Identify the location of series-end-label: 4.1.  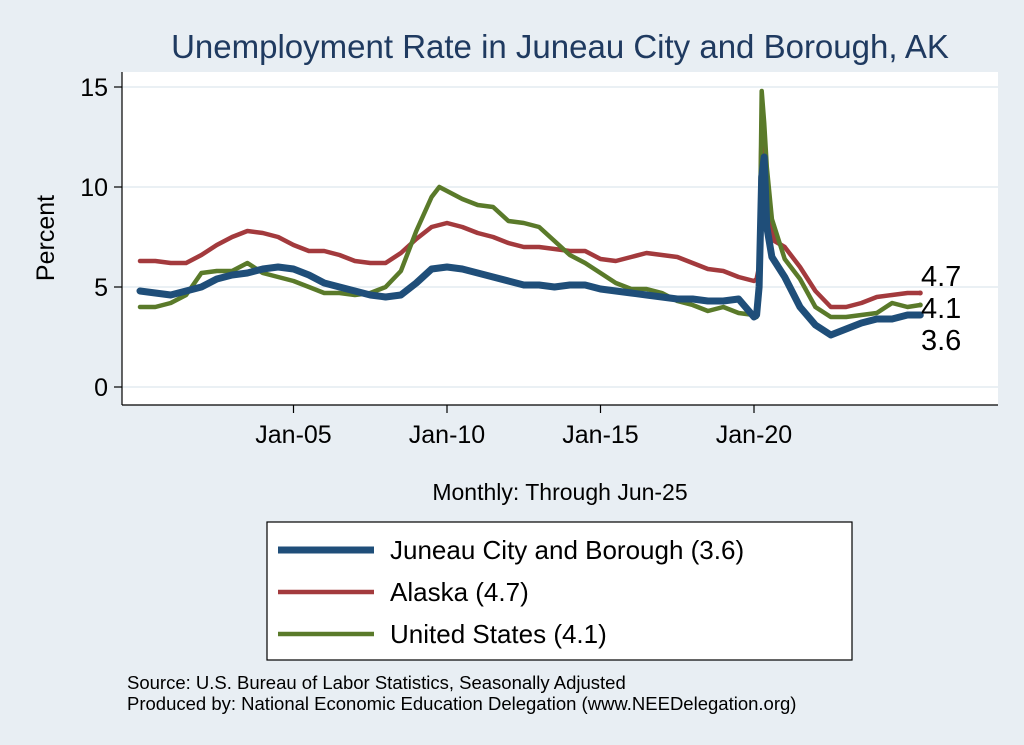
(941, 309).